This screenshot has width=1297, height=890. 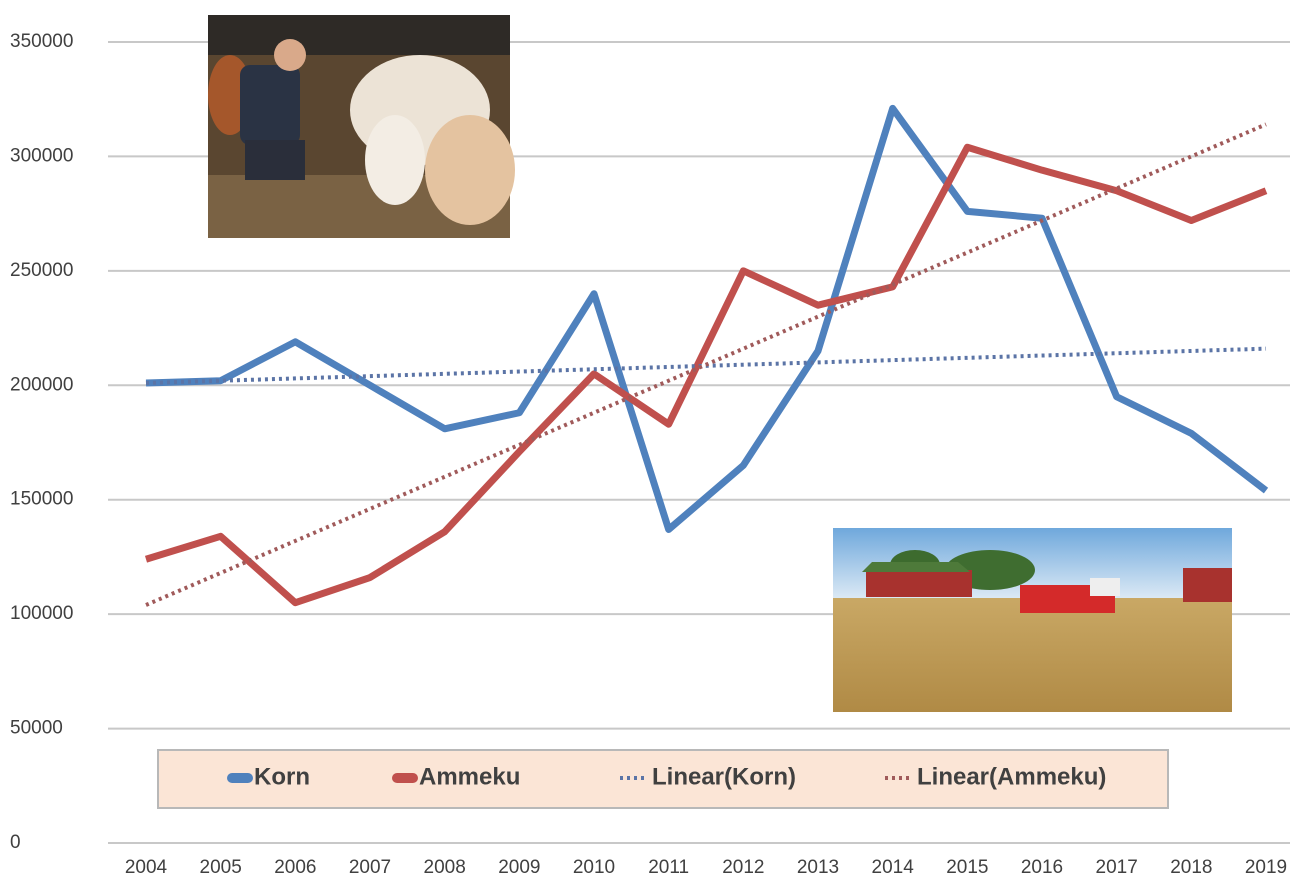 I want to click on legend-label: Linear(Ammeku), so click(x=1011, y=776).